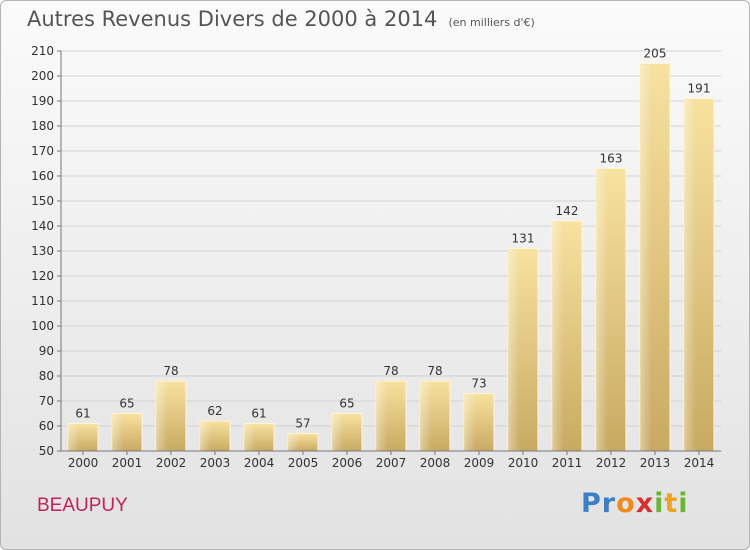 The image size is (750, 550). What do you see at coordinates (46, 351) in the screenshot?
I see `y-tick-label: 90` at bounding box center [46, 351].